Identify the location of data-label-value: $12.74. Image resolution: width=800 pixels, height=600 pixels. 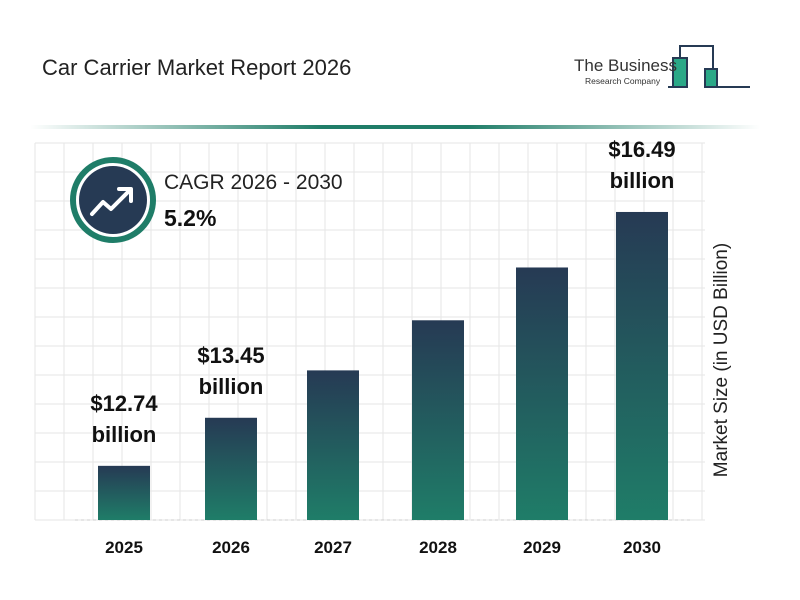
(124, 403).